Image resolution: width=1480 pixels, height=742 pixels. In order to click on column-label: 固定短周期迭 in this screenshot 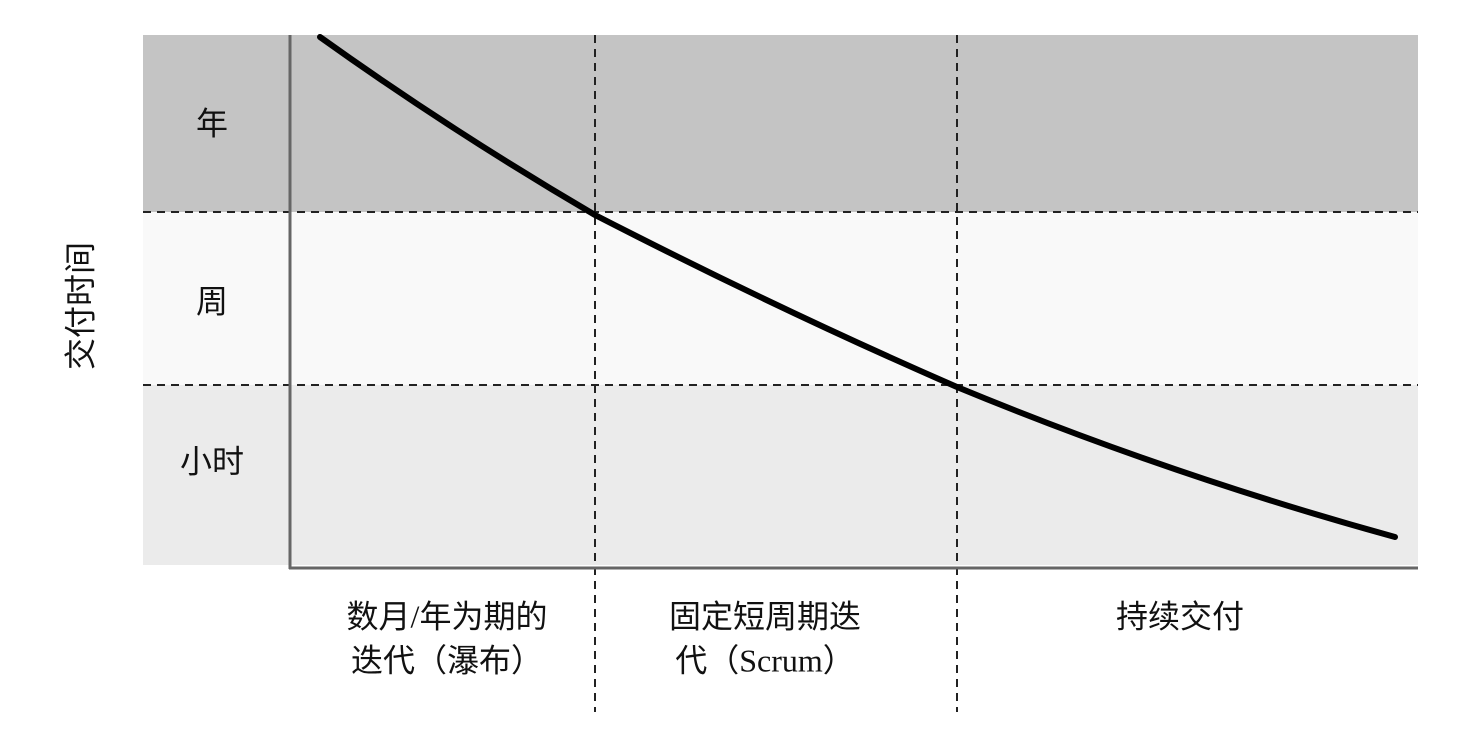, I will do `click(765, 616)`.